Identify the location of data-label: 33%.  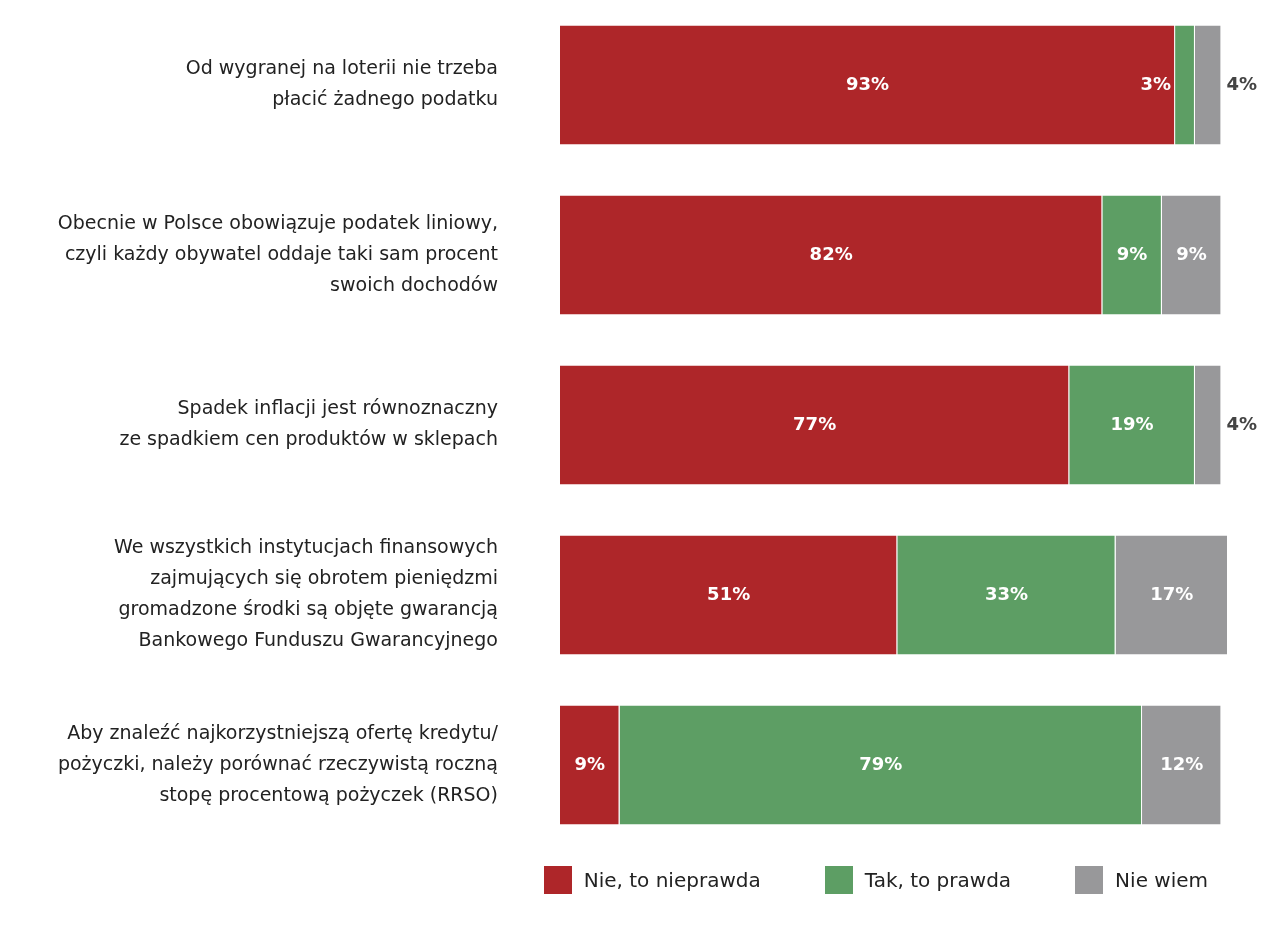
(1006, 593).